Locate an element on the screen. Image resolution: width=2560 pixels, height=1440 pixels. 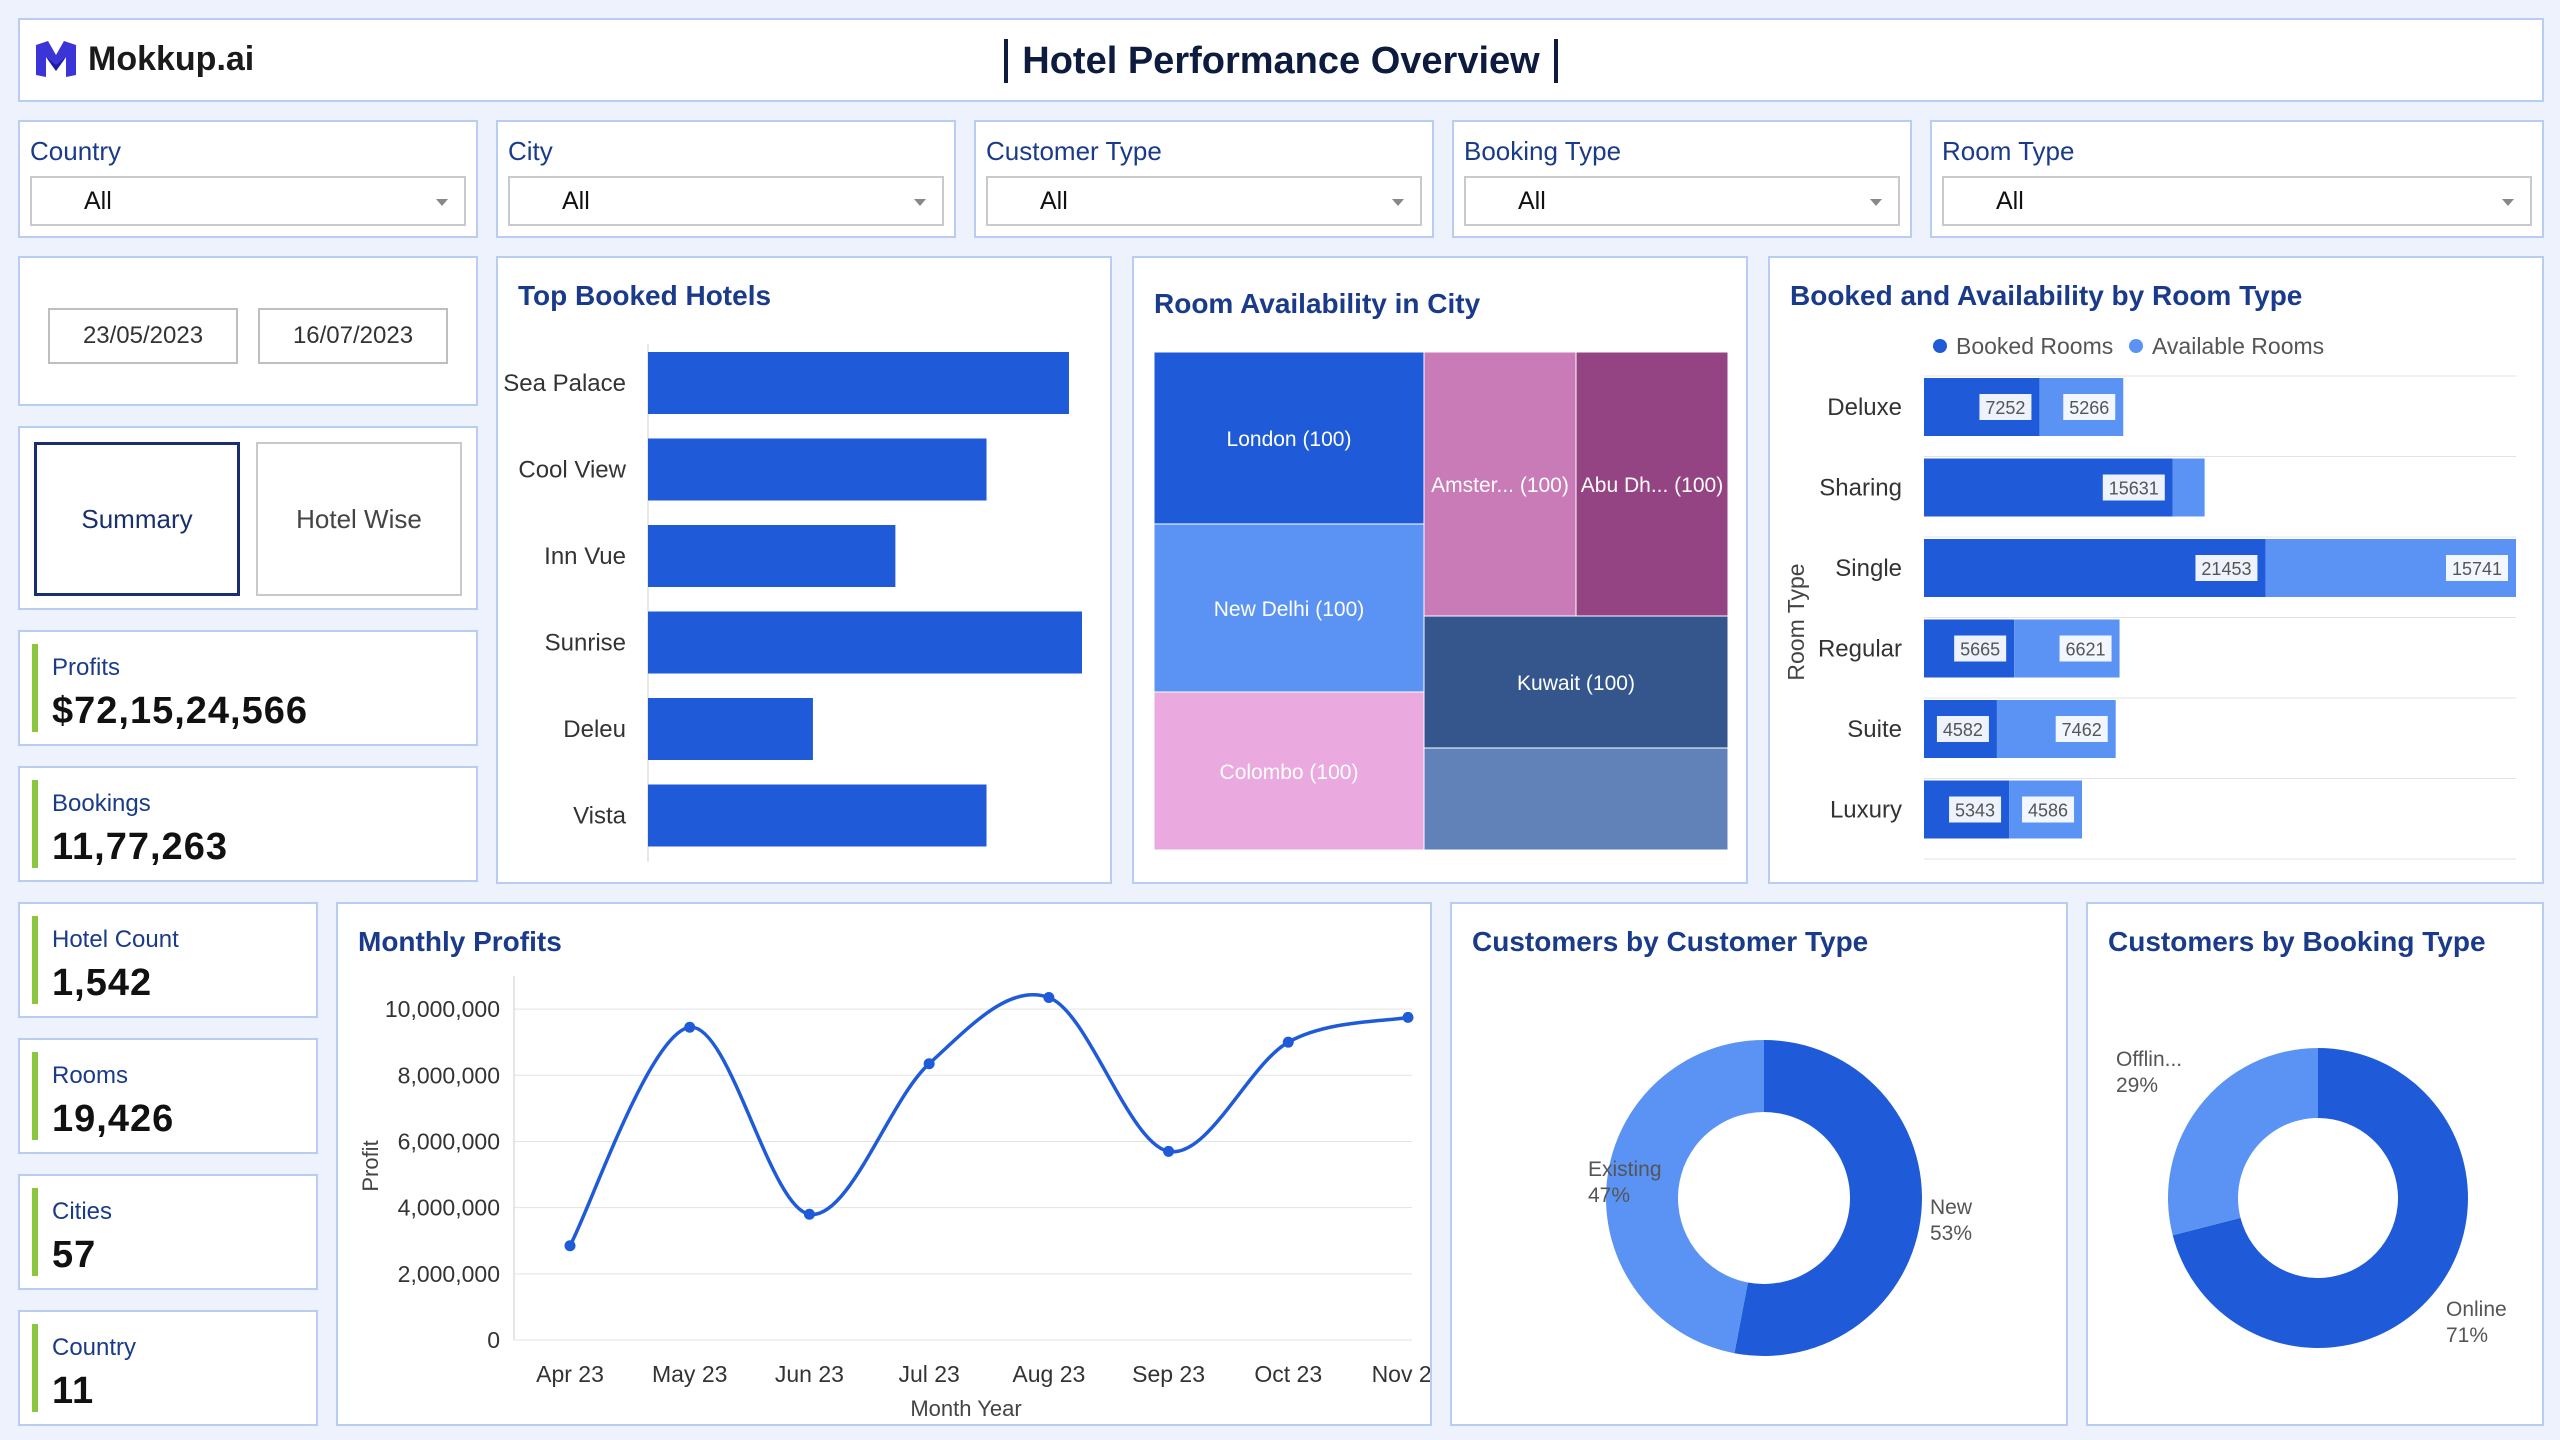
data-label: 5343 is located at coordinates (1975, 811).